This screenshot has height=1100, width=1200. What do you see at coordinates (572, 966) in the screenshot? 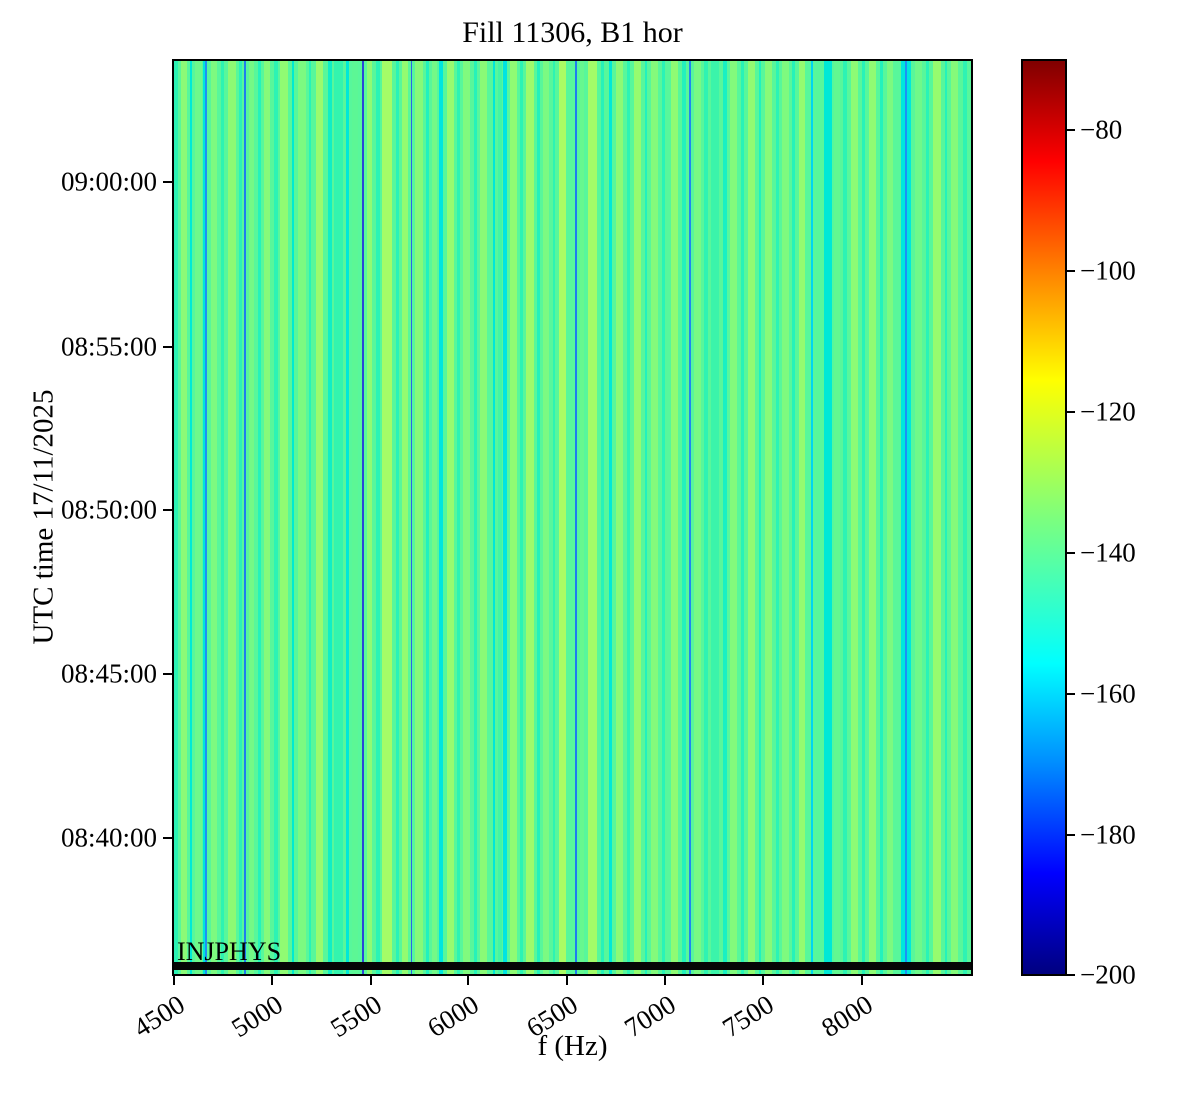
I see `bottom-black-band` at bounding box center [572, 966].